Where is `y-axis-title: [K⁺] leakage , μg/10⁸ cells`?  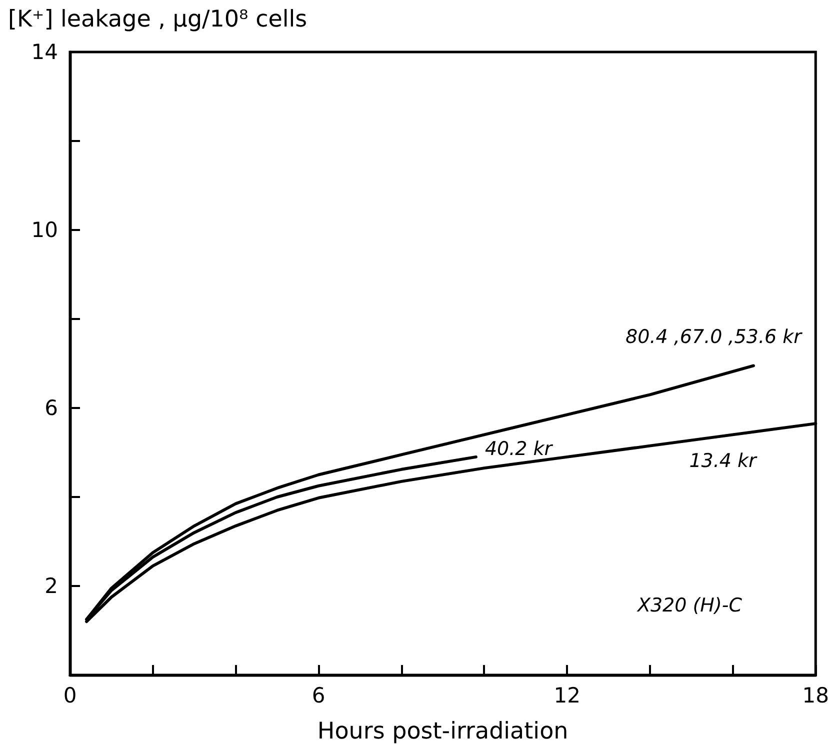 y-axis-title: [K⁺] leakage , μg/10⁸ cells is located at coordinates (158, 19).